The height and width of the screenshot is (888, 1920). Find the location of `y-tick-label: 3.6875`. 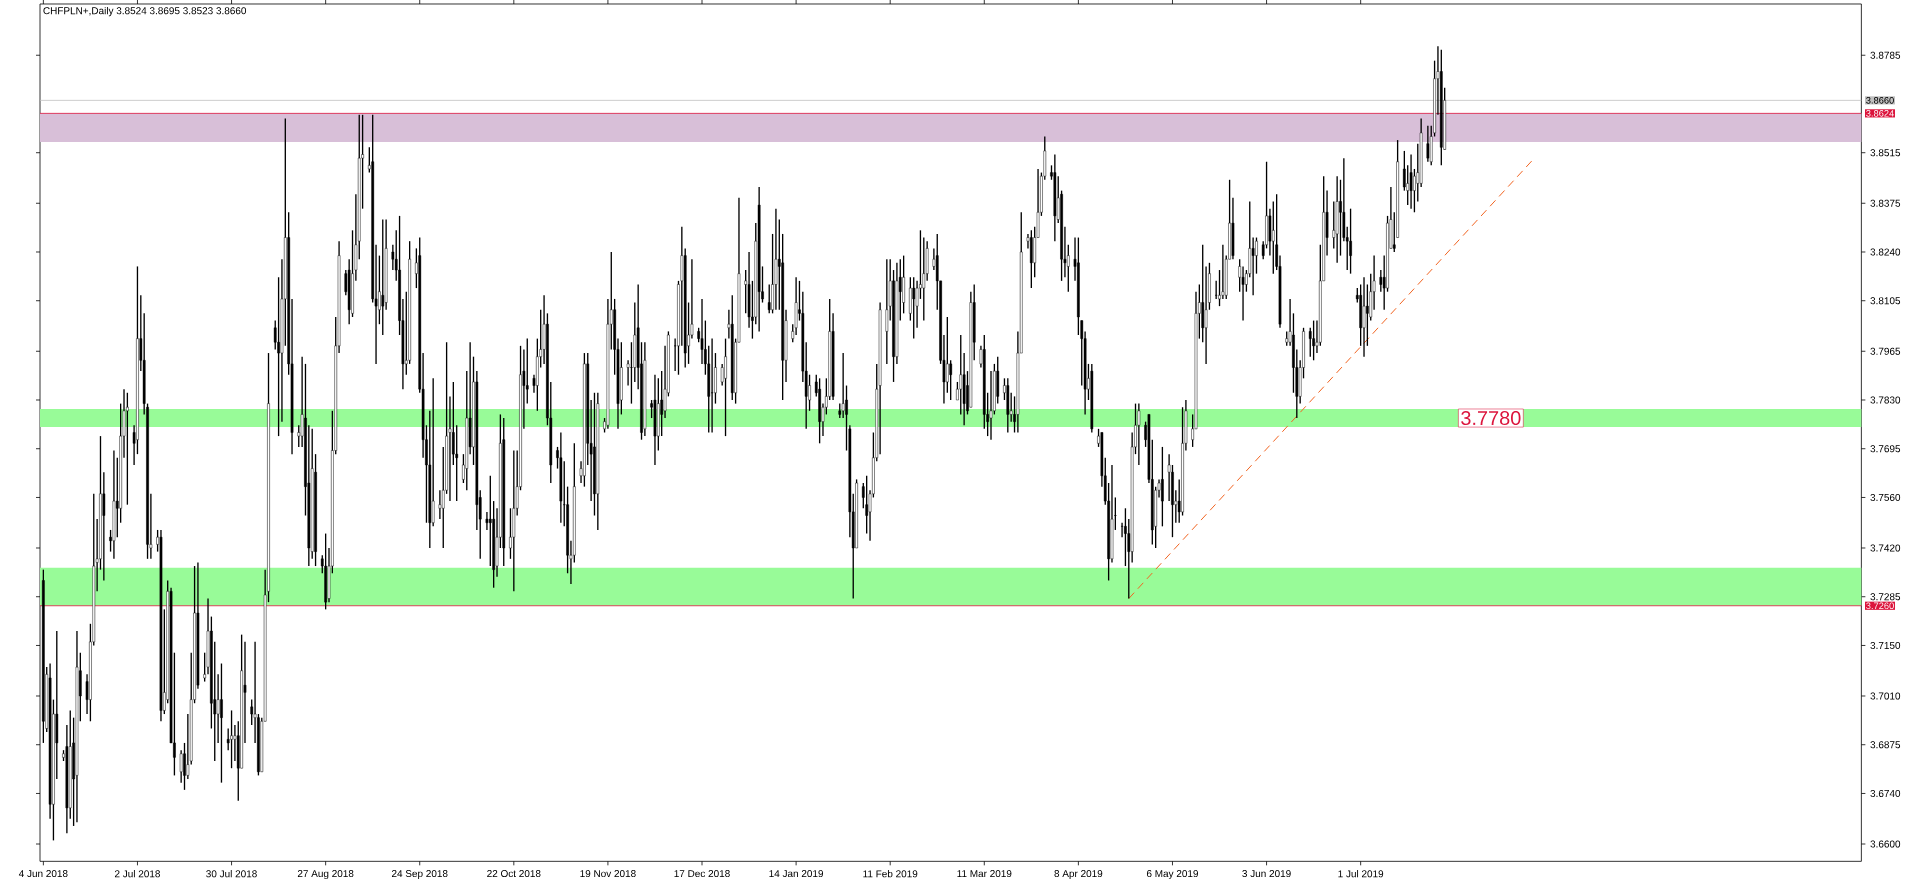

y-tick-label: 3.6875 is located at coordinates (1885, 745).